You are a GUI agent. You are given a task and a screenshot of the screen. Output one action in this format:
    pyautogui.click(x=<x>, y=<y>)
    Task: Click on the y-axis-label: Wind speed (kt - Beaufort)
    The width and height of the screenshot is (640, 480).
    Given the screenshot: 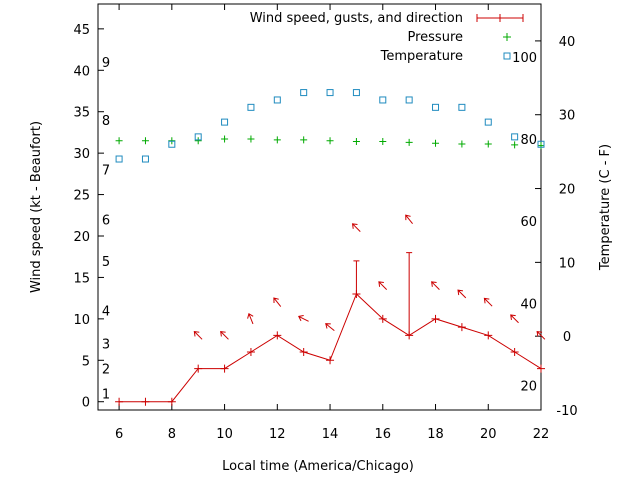 What is the action you would take?
    pyautogui.click(x=36, y=207)
    